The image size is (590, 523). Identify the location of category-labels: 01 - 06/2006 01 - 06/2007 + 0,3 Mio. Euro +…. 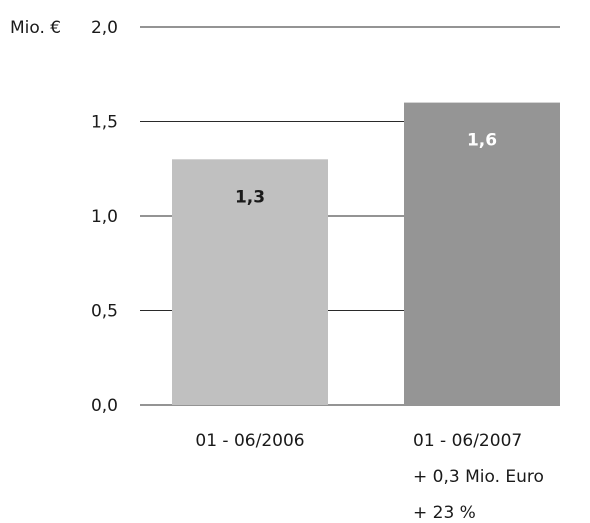
(369, 477).